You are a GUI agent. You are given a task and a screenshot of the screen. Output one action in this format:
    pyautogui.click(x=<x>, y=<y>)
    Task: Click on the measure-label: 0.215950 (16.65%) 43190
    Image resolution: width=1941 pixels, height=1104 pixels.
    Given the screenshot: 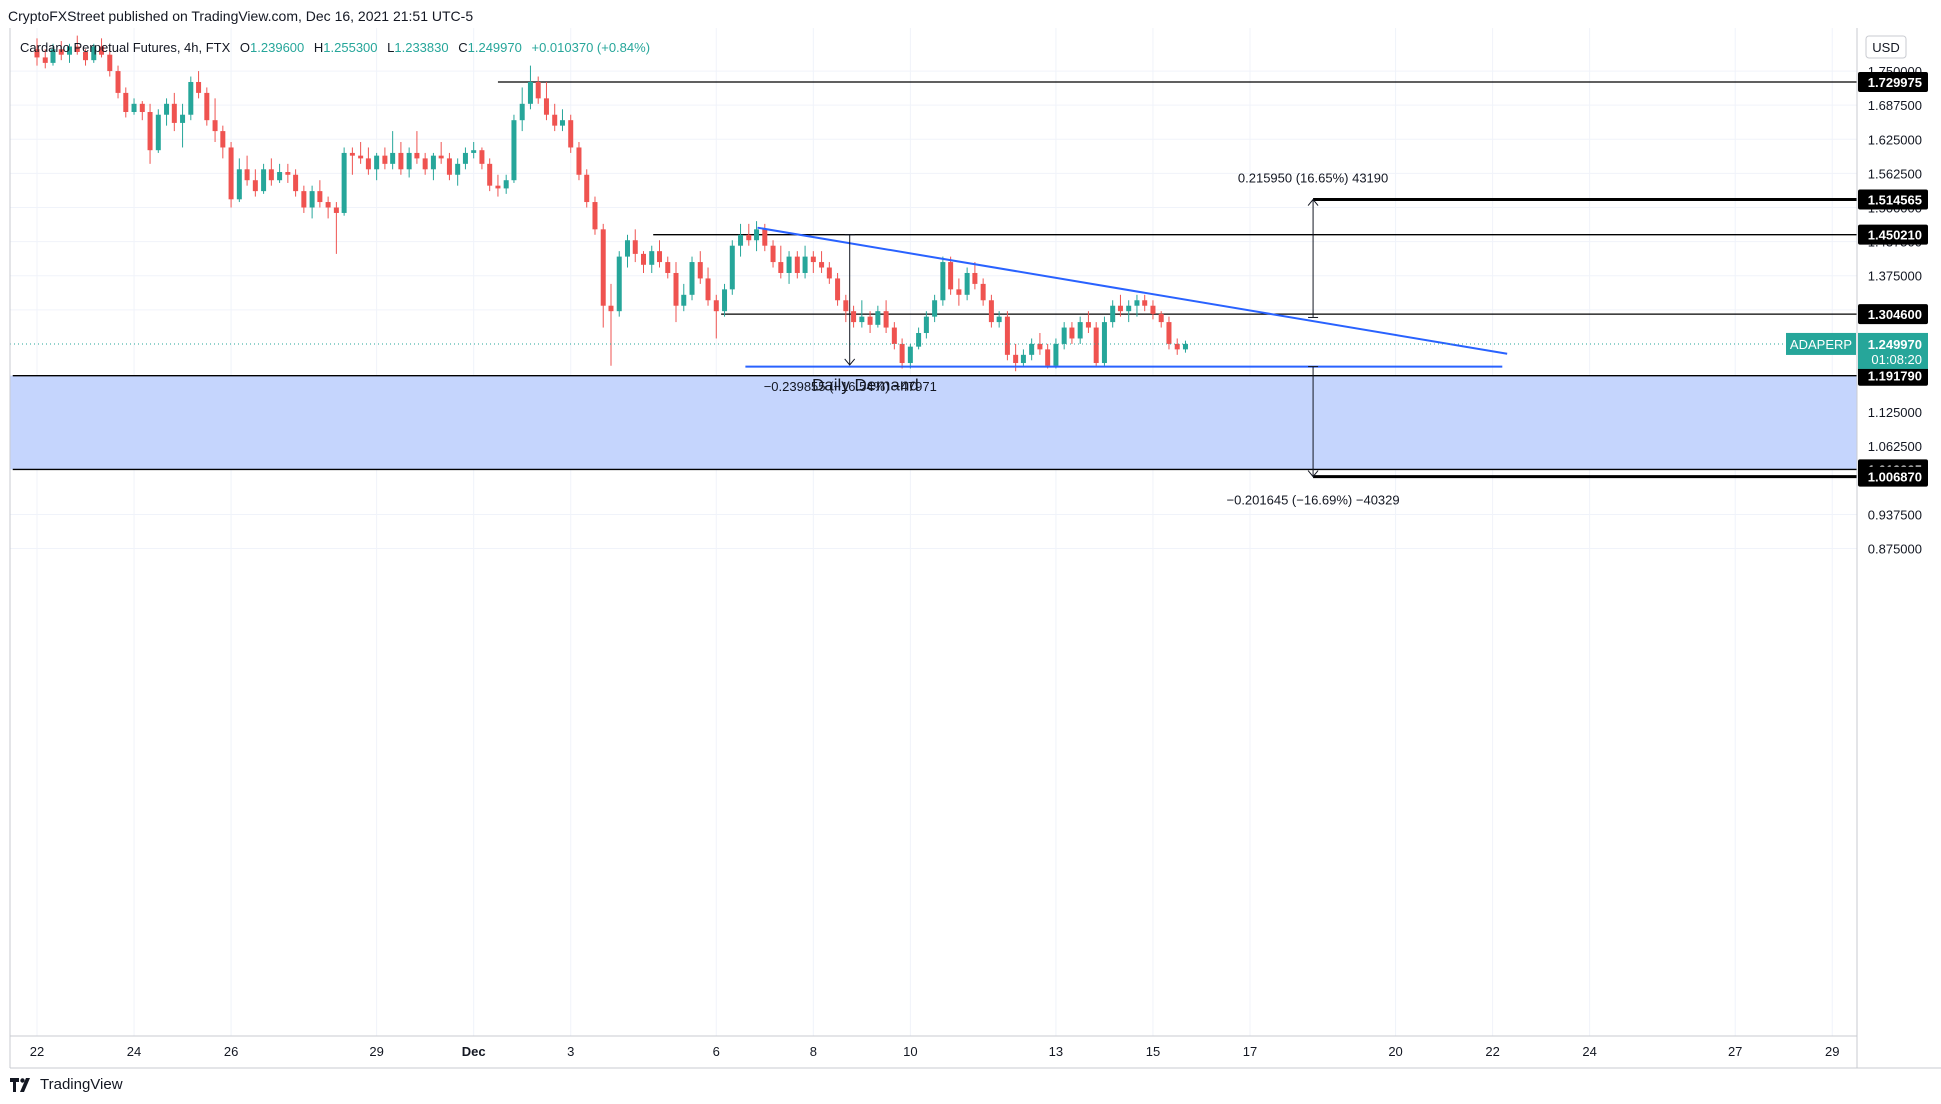 What is the action you would take?
    pyautogui.click(x=1313, y=178)
    